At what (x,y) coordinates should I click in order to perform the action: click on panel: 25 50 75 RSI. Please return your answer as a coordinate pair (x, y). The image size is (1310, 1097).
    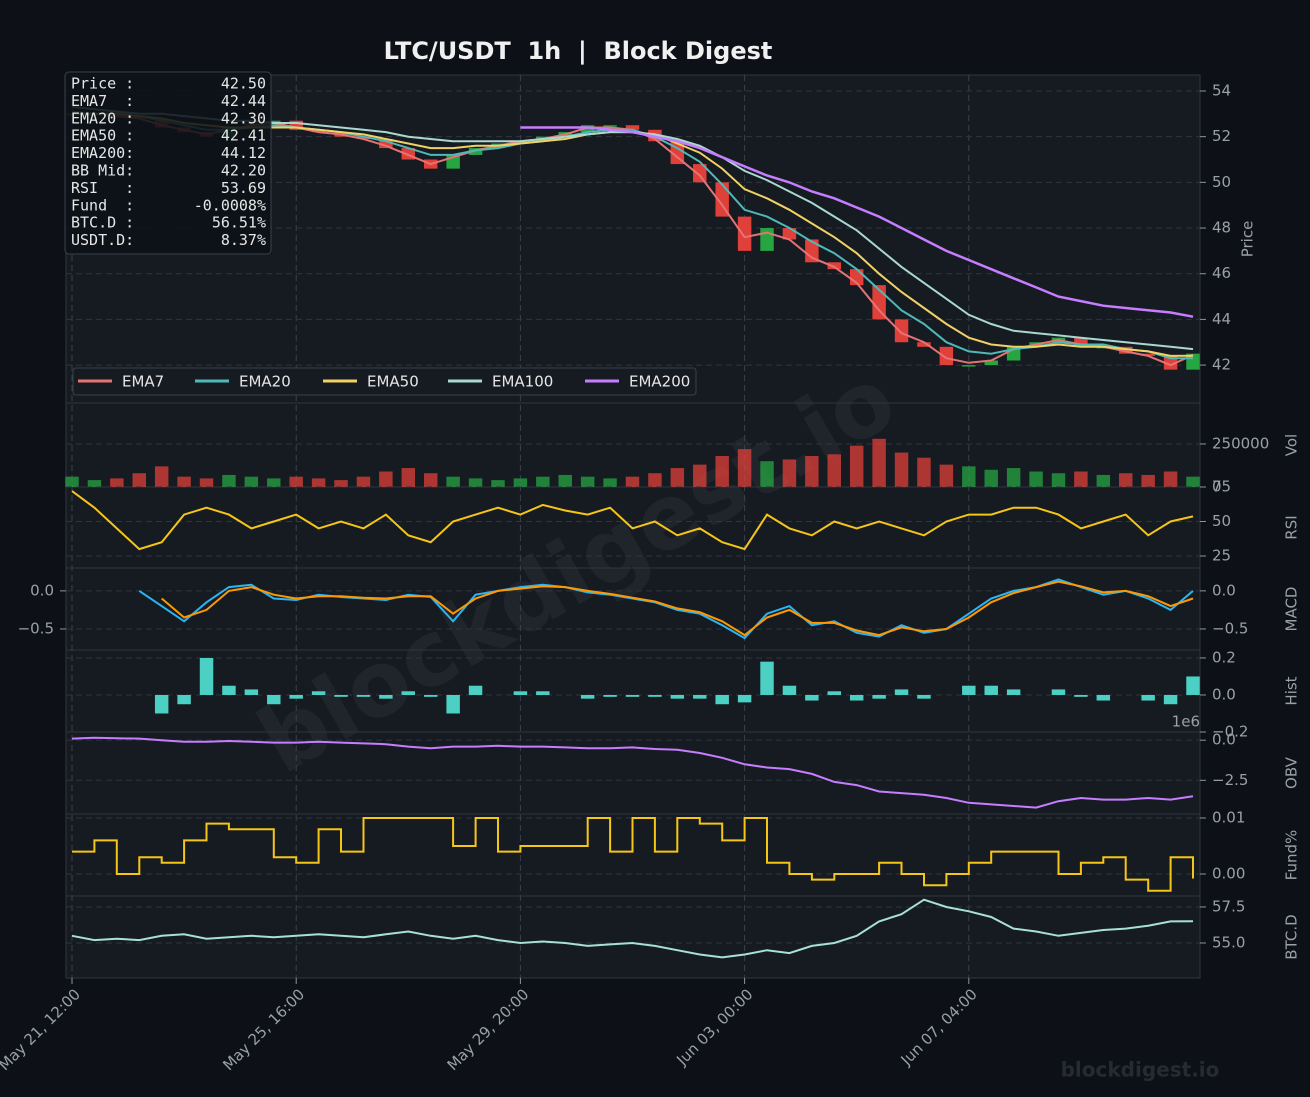
    Looking at the image, I should click on (683, 521).